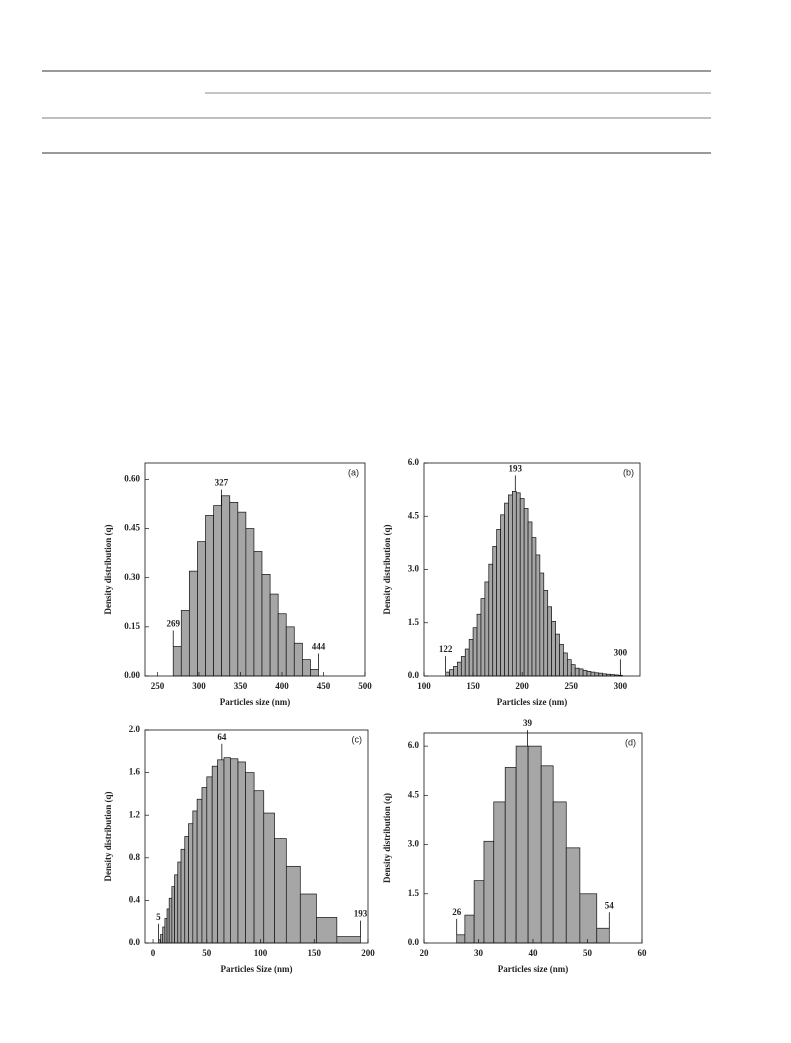 The height and width of the screenshot is (1043, 791). I want to click on y-tick-label: 0.15, so click(132, 626).